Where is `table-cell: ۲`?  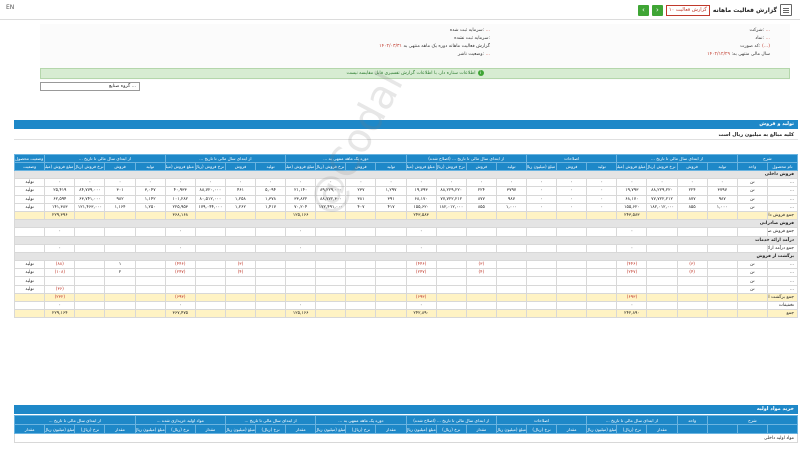 table-cell: ۲ is located at coordinates (120, 273).